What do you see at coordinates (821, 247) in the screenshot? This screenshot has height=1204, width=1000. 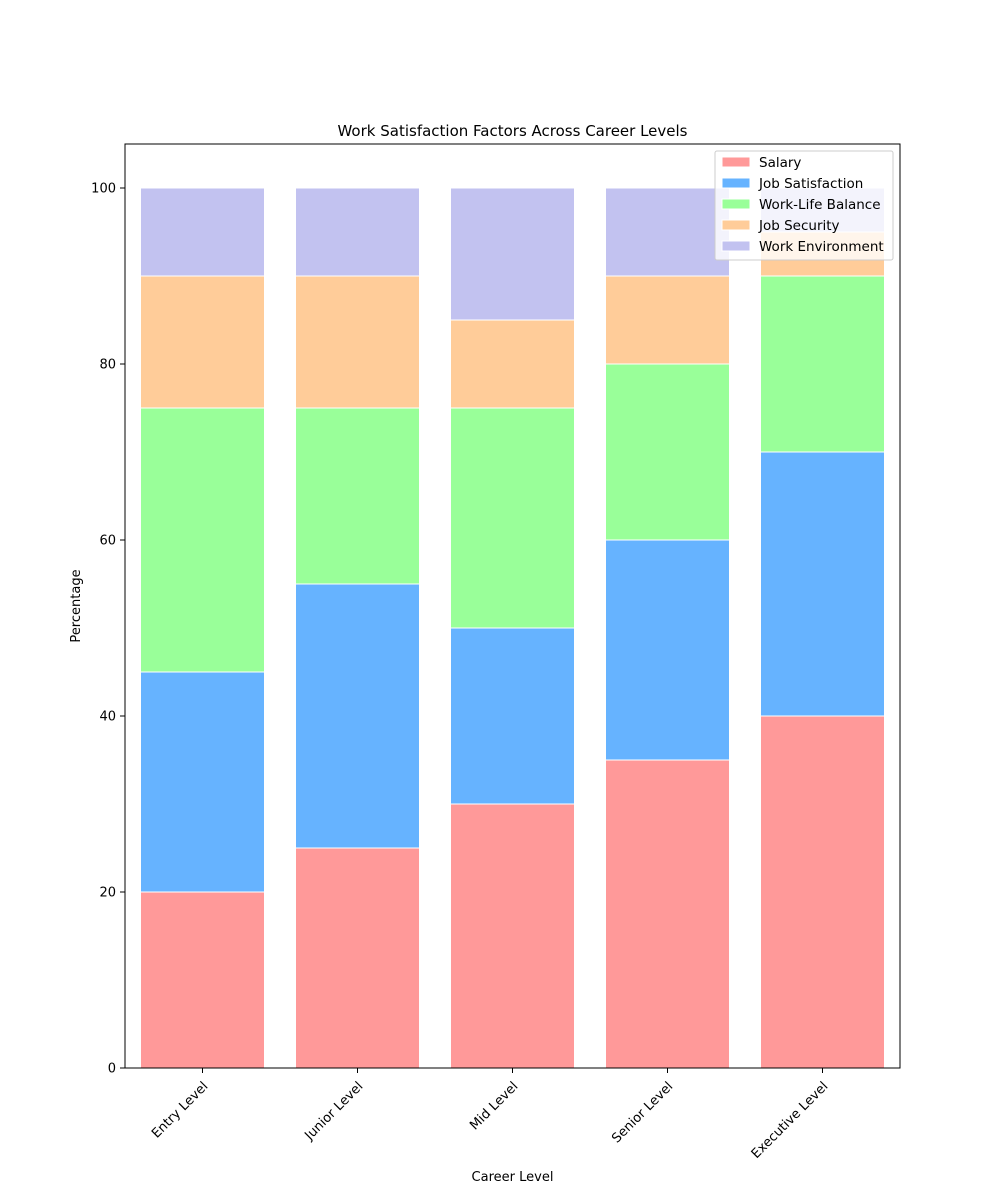 I see `legend-label: Work Environment` at bounding box center [821, 247].